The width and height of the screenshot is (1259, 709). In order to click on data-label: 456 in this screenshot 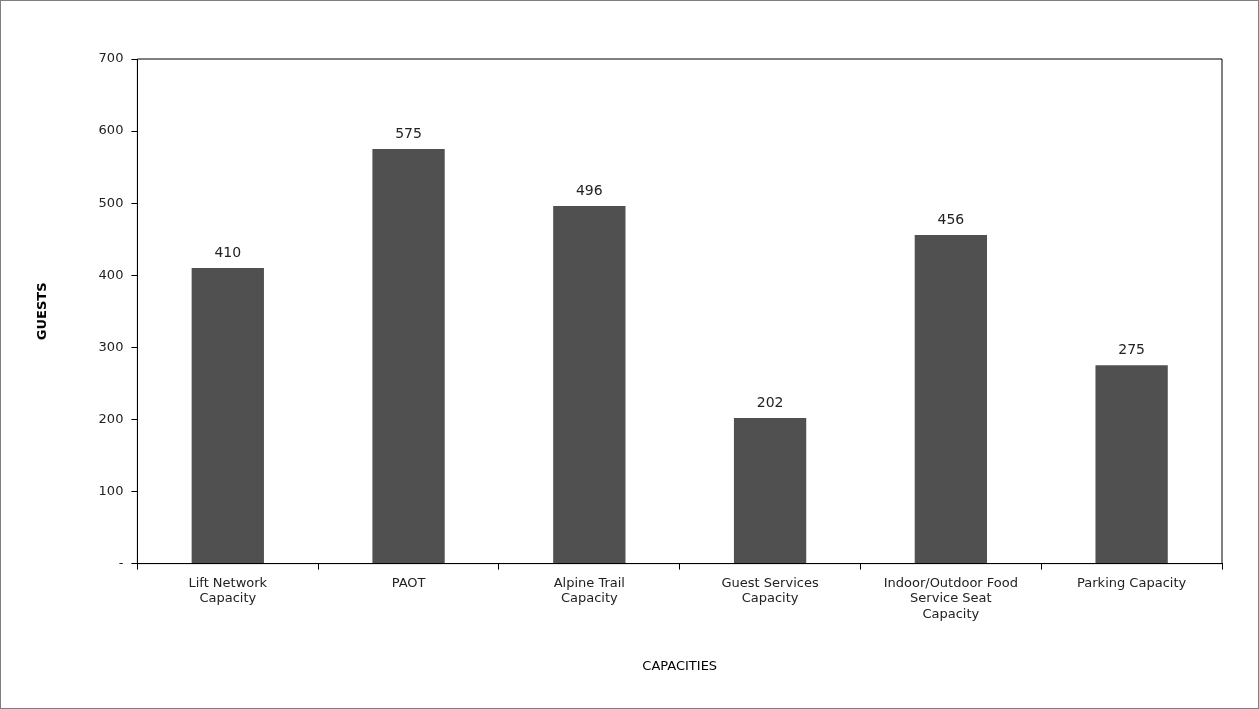, I will do `click(951, 218)`.